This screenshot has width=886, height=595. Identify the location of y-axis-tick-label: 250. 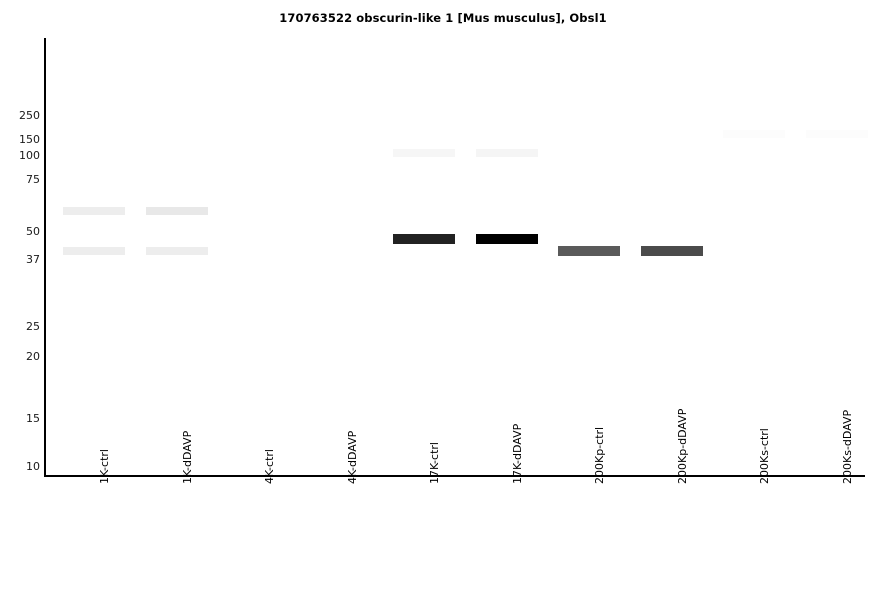
(29, 115).